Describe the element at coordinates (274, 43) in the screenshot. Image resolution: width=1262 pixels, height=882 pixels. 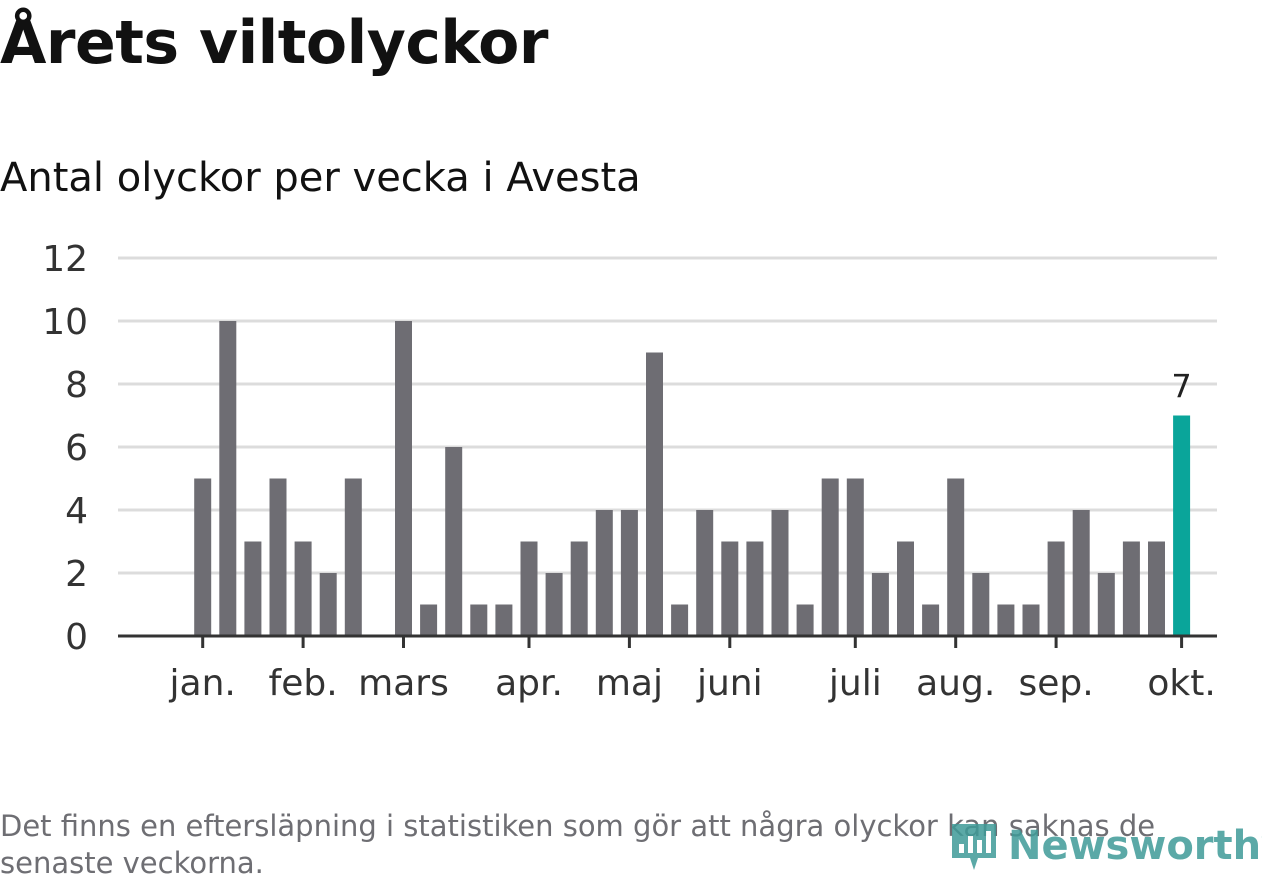
I see `chart-title: Årets viltolyckor` at that location.